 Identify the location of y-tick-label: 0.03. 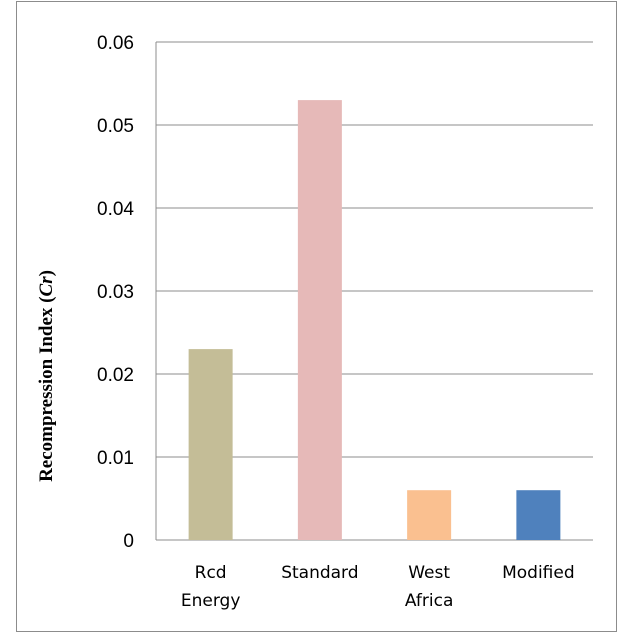
(115, 292).